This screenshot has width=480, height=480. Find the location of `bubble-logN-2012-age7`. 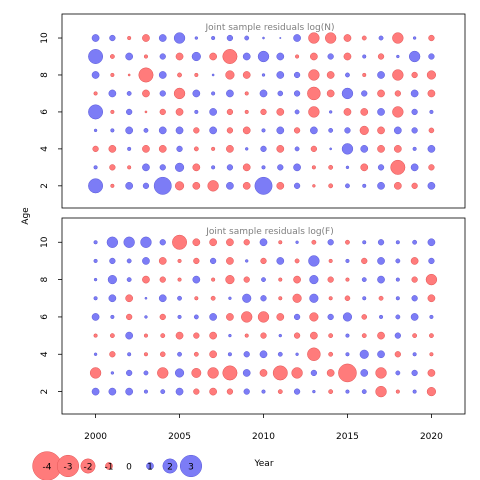

bubble-logN-2012-age7 is located at coordinates (297, 93).